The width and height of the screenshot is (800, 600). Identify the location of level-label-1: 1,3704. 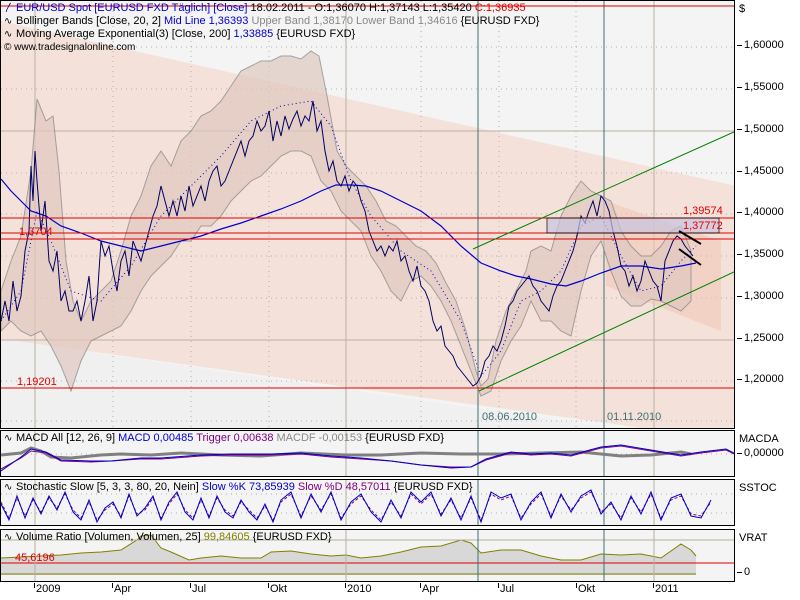
(36, 232).